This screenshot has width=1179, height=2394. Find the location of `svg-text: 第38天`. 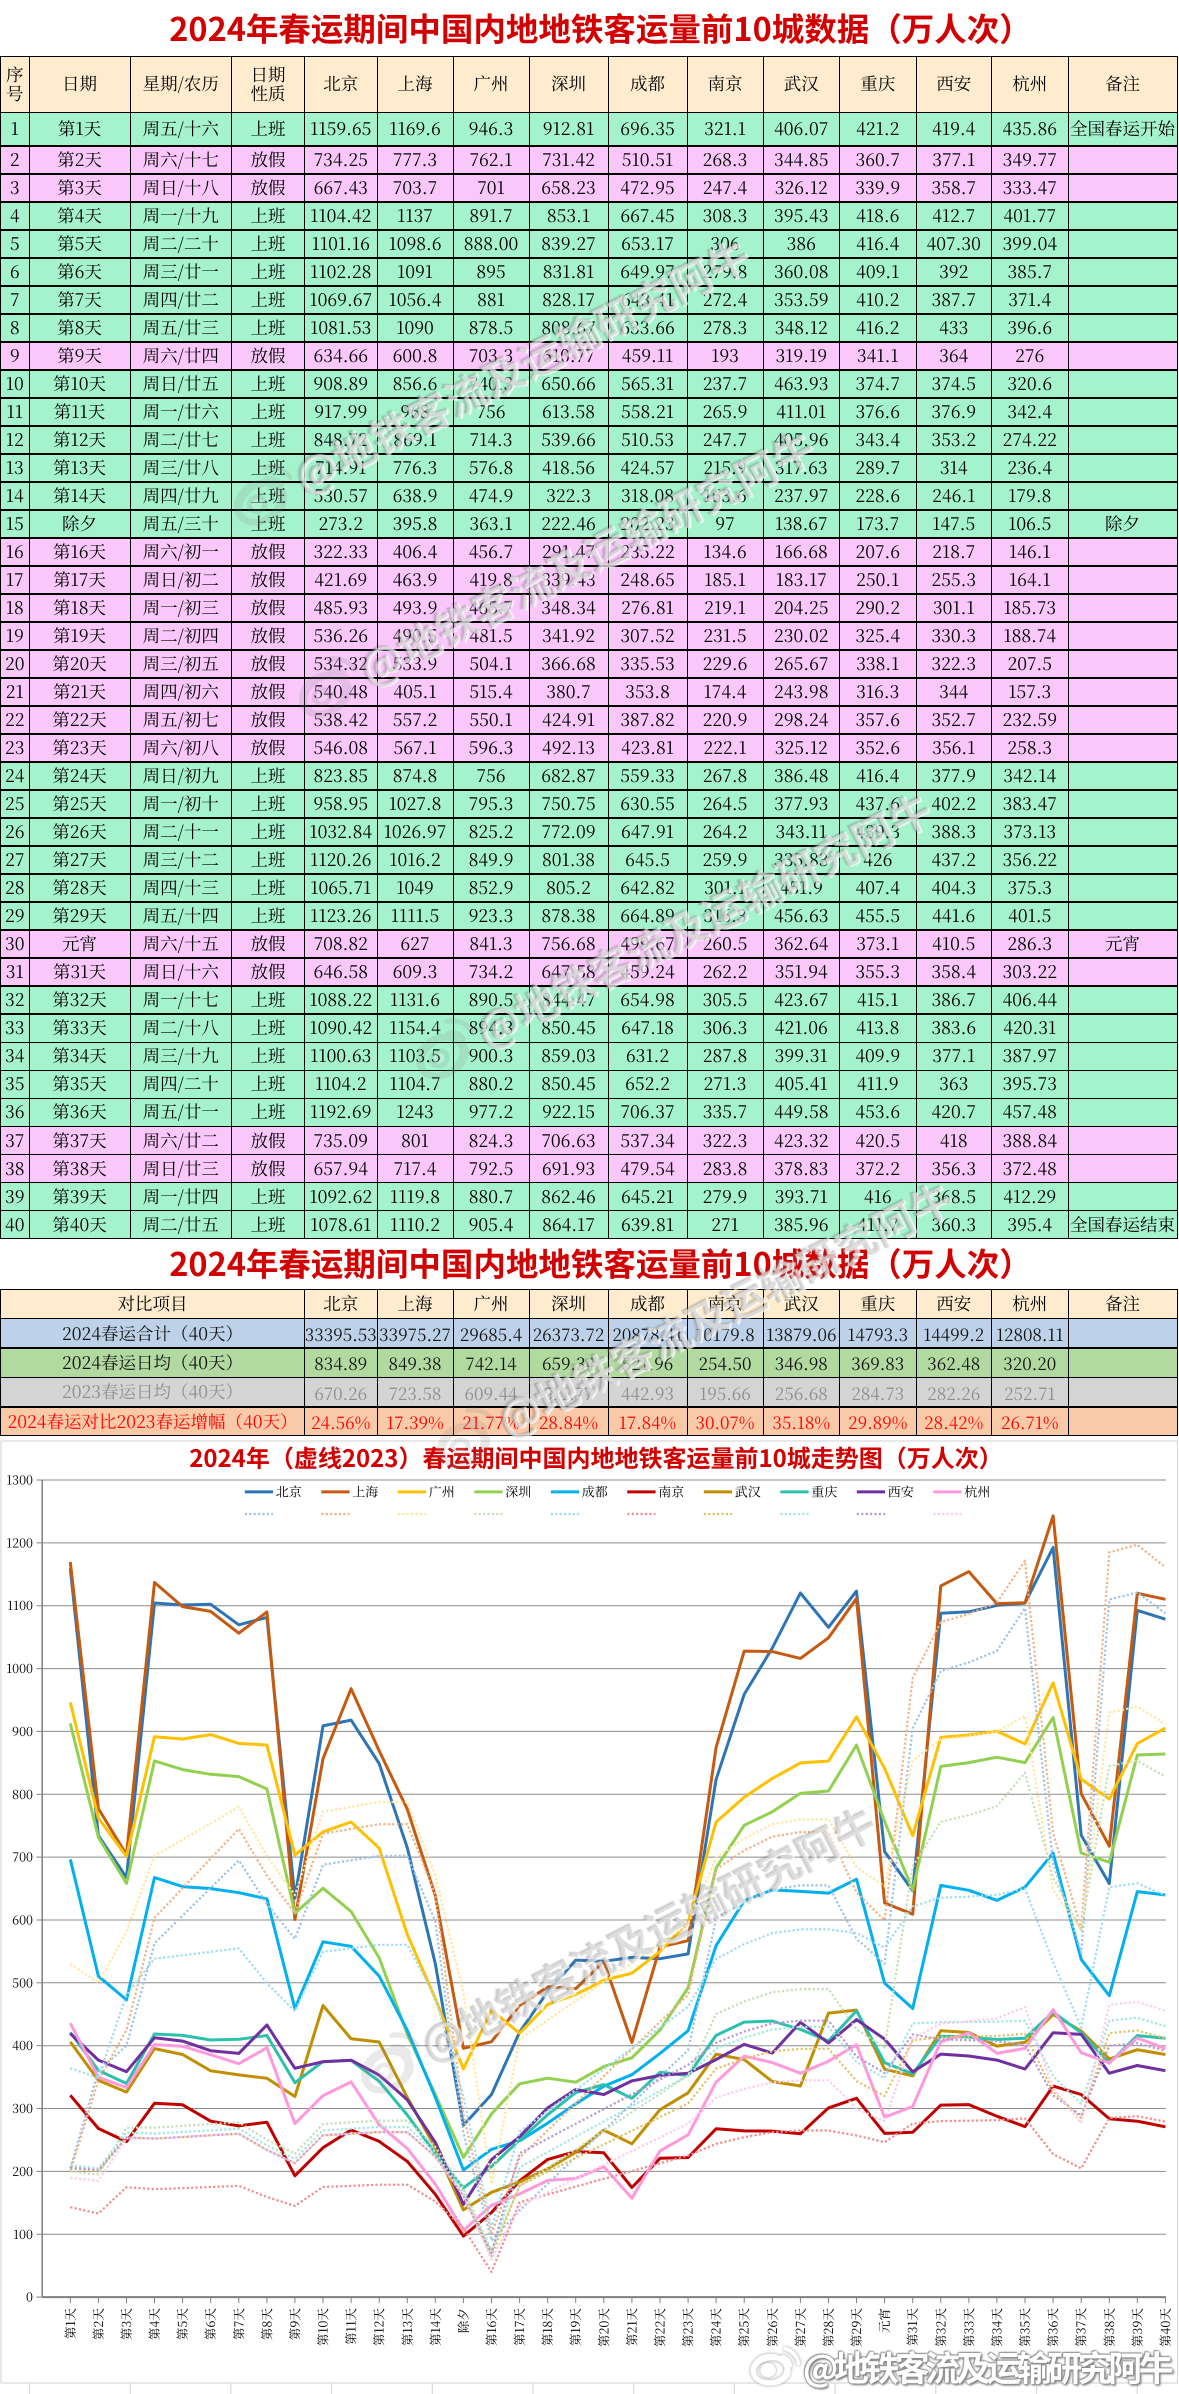

svg-text: 第38天 is located at coordinates (1109, 2327).